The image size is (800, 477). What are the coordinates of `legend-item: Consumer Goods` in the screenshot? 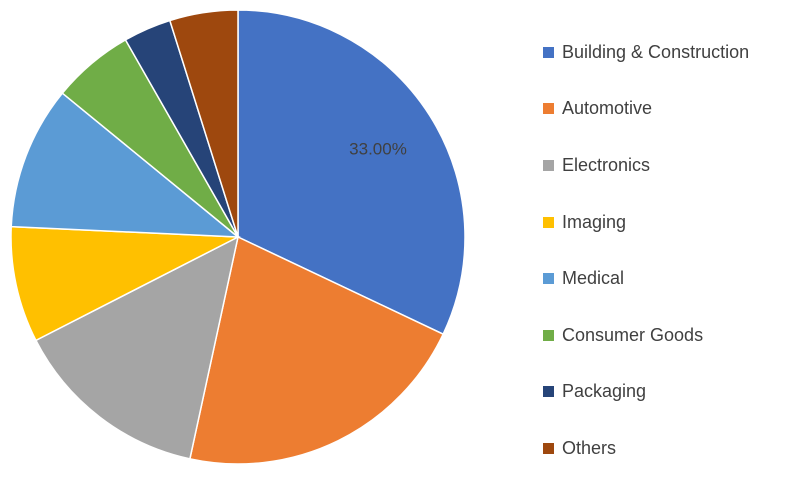 It's located at (670, 335).